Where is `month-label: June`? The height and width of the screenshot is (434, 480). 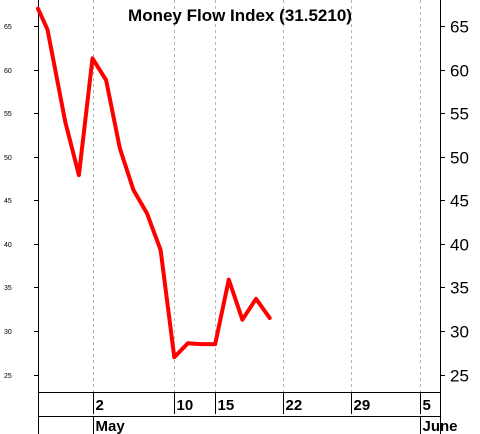 month-label: June is located at coordinates (440, 426).